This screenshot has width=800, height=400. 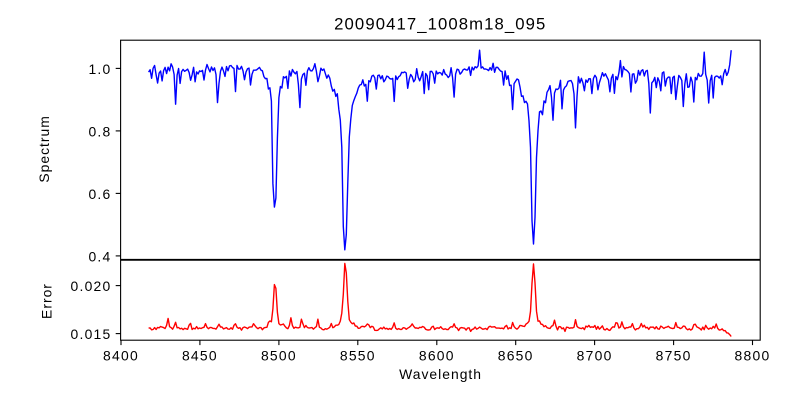 What do you see at coordinates (90, 286) in the screenshot?
I see `svg-text: 0.020` at bounding box center [90, 286].